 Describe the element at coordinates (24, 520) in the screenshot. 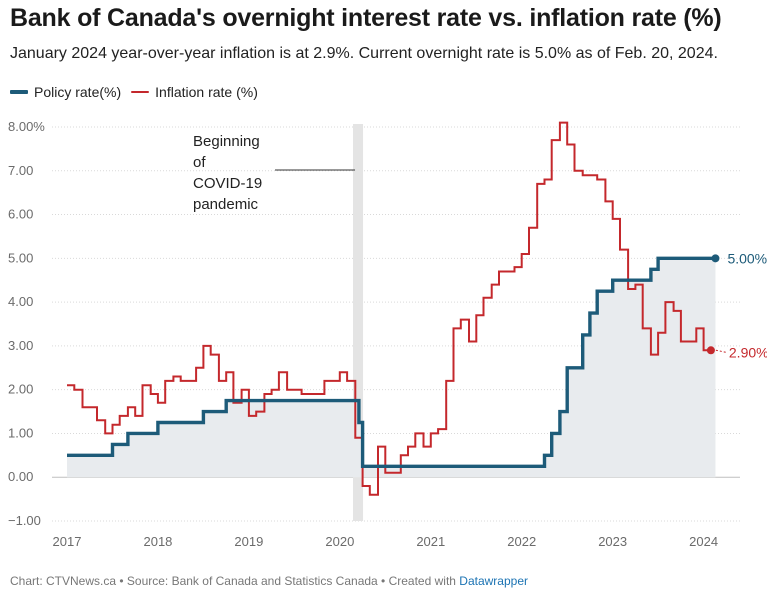

I see `y-tick-label: −1.00` at that location.